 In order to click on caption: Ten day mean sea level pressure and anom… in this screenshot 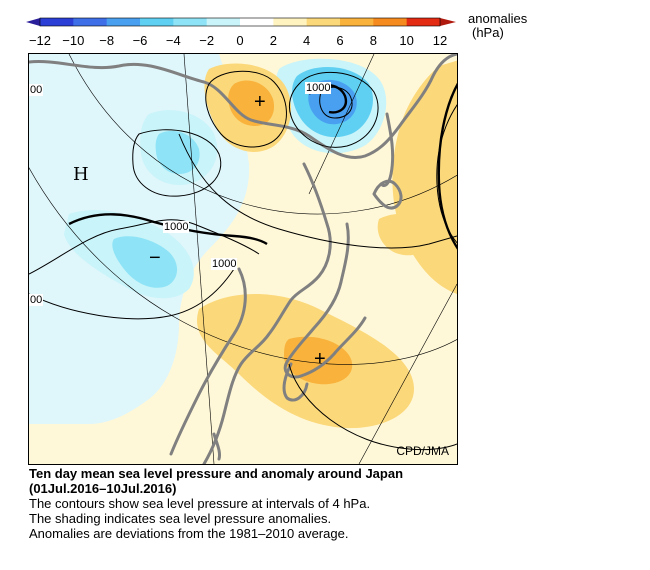, I will do `click(216, 503)`.